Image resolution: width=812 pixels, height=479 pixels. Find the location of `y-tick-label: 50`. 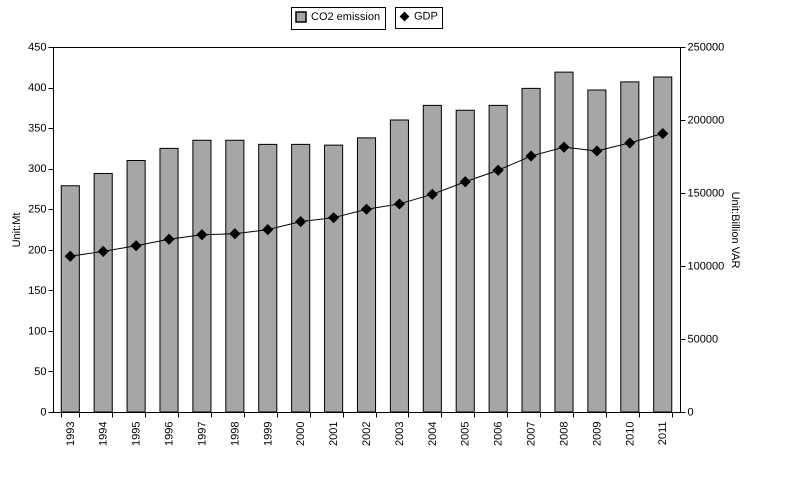

y-tick-label: 50 is located at coordinates (40, 372).